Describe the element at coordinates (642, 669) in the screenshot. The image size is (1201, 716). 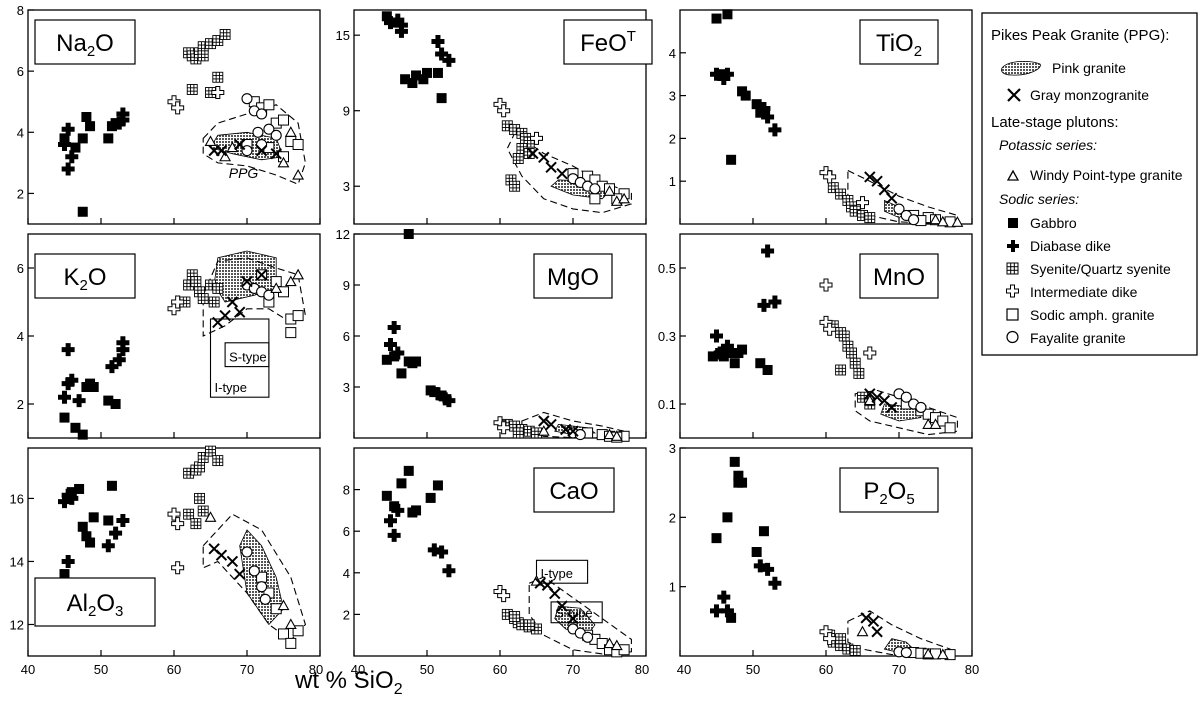
I see `x-tick-label: 80` at that location.